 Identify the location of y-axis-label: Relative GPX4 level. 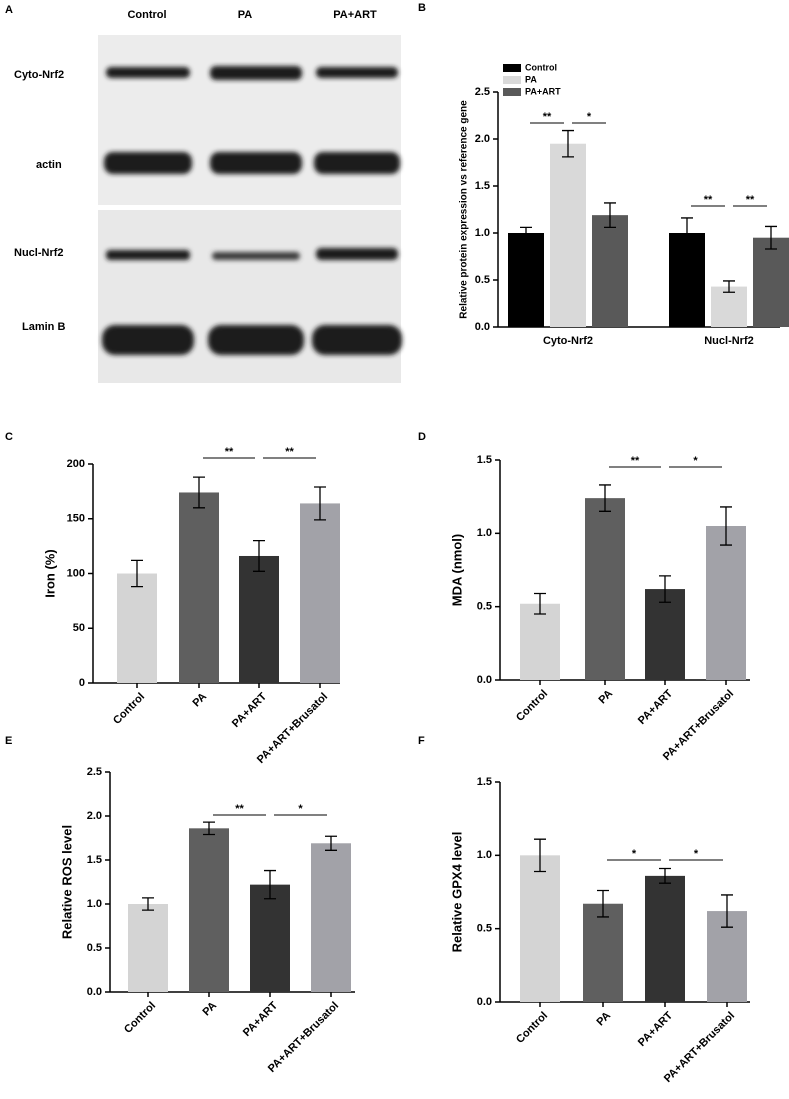
(456, 892).